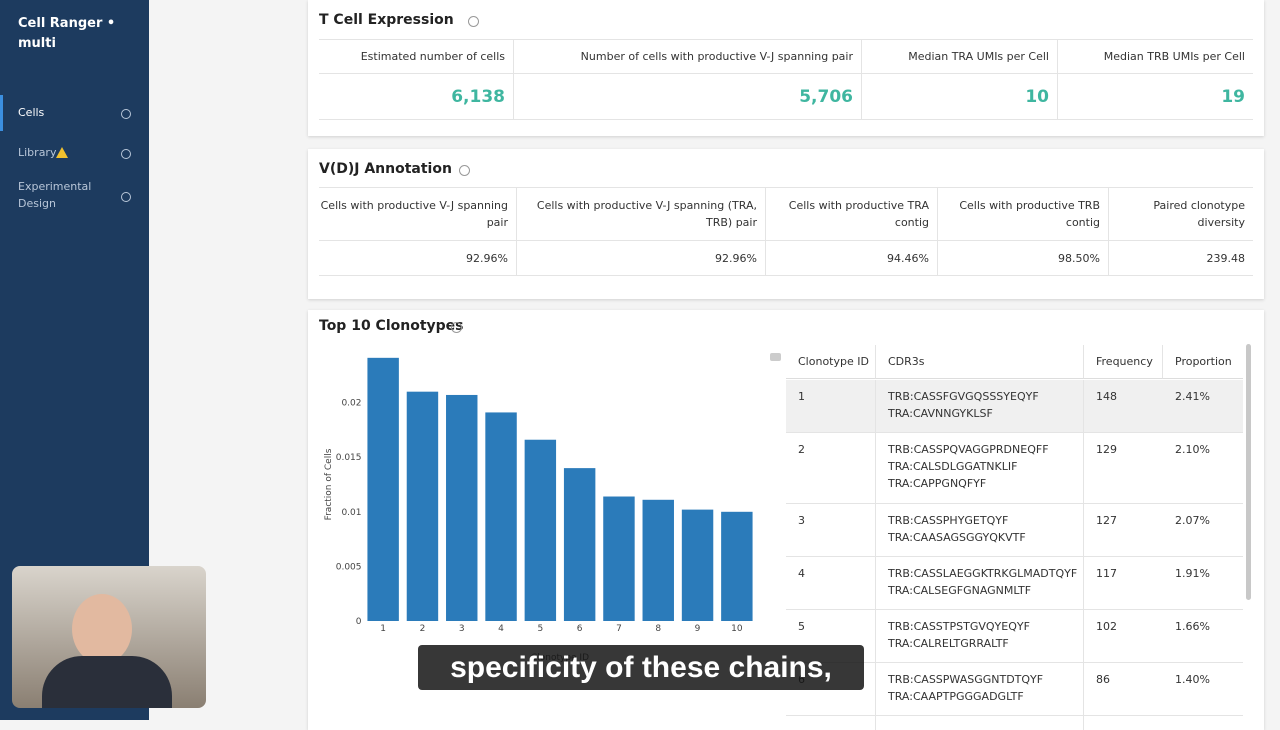 This screenshot has width=1280, height=730. What do you see at coordinates (383, 629) in the screenshot?
I see `x-tick-label: 1` at bounding box center [383, 629].